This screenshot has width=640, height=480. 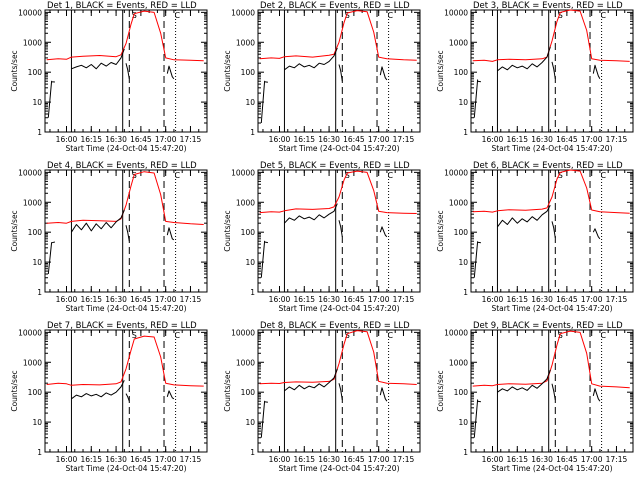 I want to click on panel-title: Det 3, BLACK = Events, RED = LLD, so click(x=548, y=6).